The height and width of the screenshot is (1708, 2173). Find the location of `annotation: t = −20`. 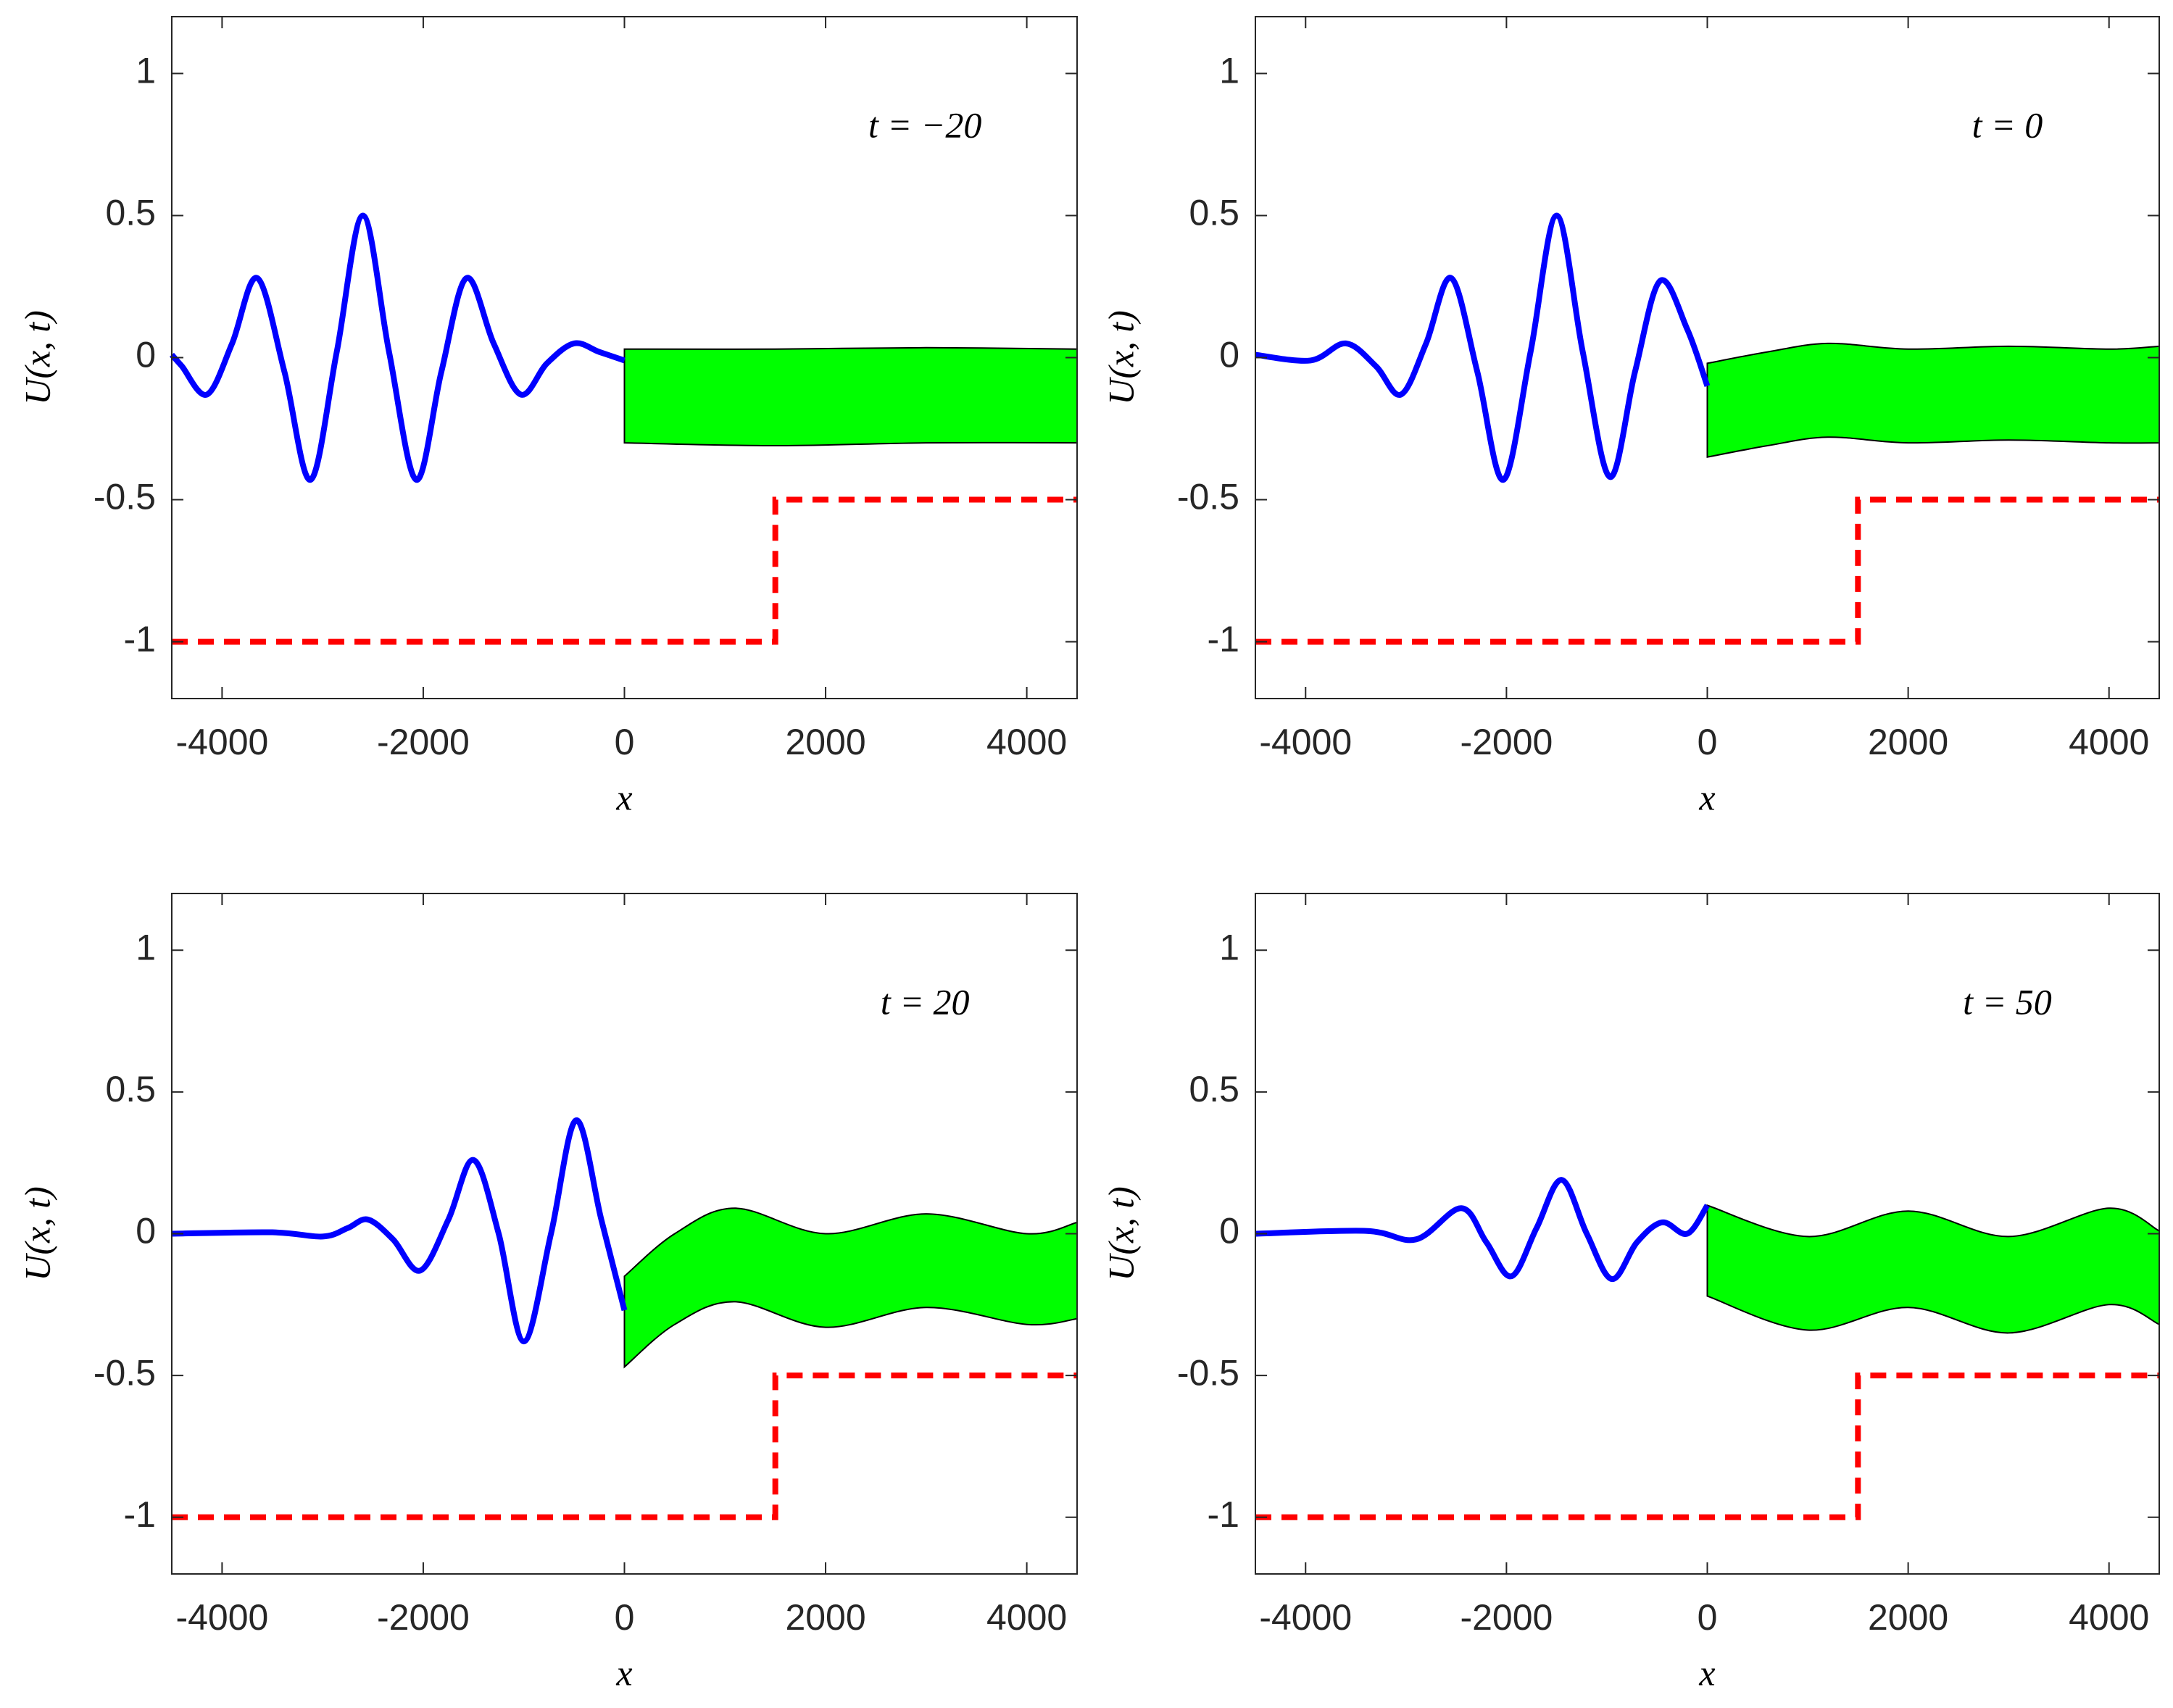

annotation: t = −20 is located at coordinates (925, 125).